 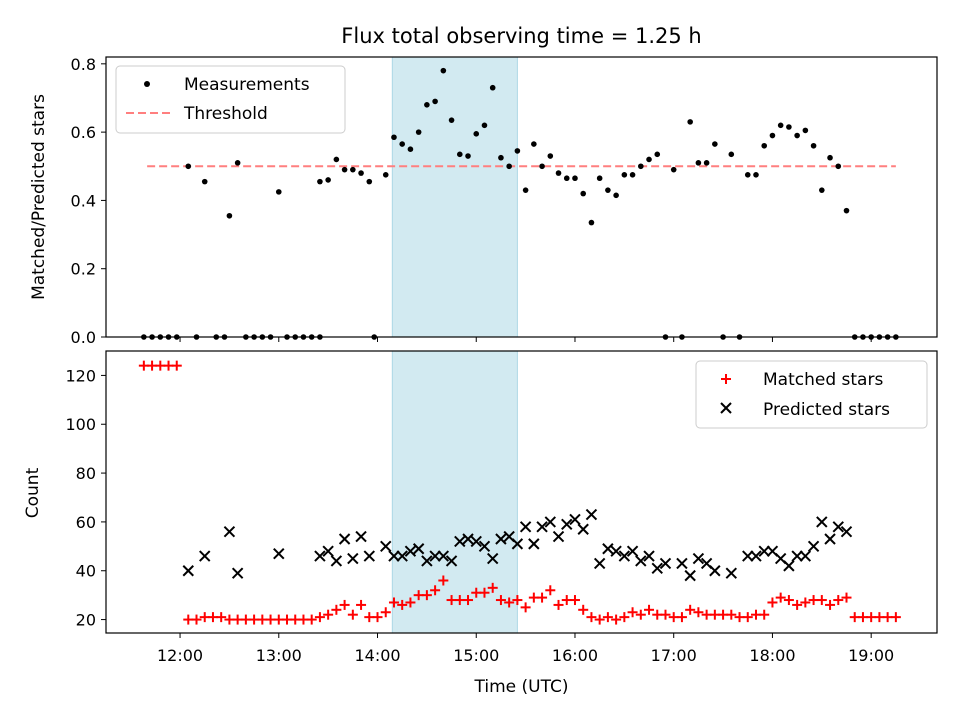 I want to click on count-legend-box, so click(x=811, y=394).